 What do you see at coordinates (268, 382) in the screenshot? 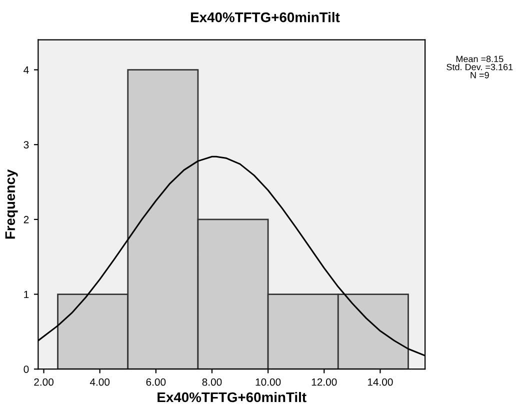
I see `x-tick-label: 10.00` at bounding box center [268, 382].